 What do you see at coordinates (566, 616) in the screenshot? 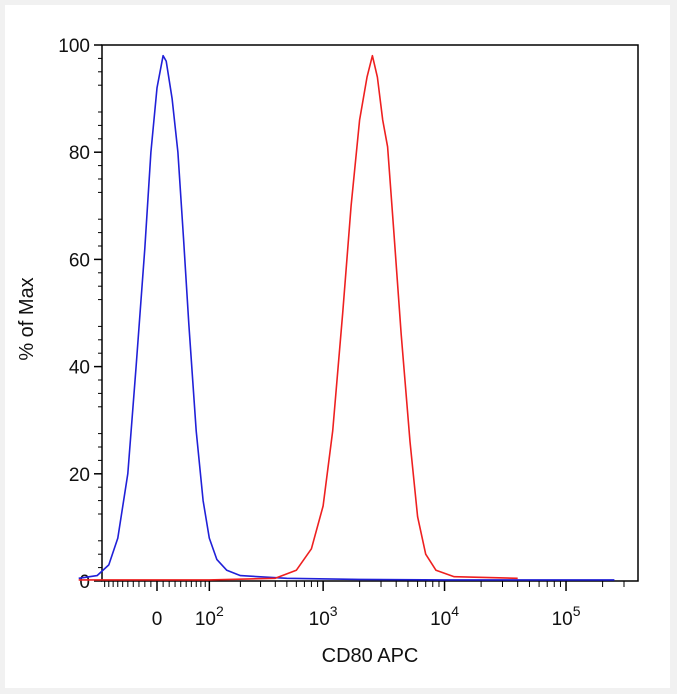
I see `x-tick-label: 10⁵` at bounding box center [566, 616].